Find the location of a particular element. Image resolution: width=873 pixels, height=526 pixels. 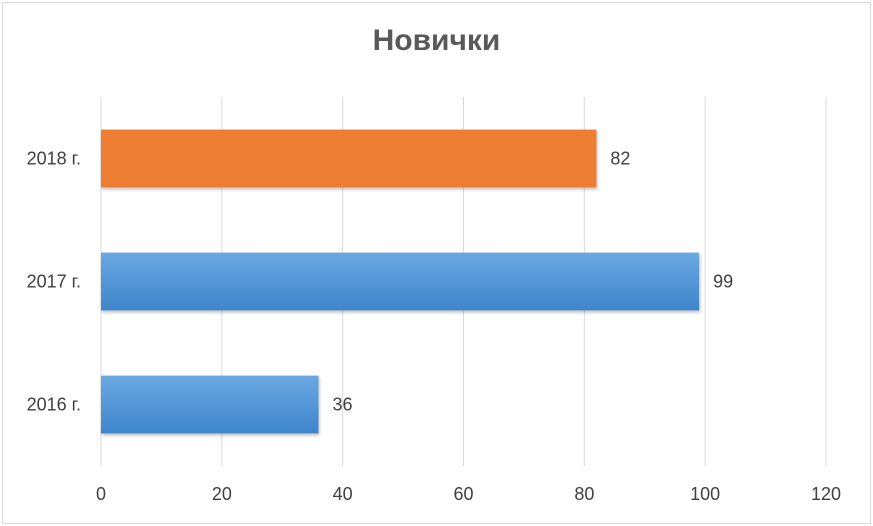

data-label: 99 is located at coordinates (723, 282).